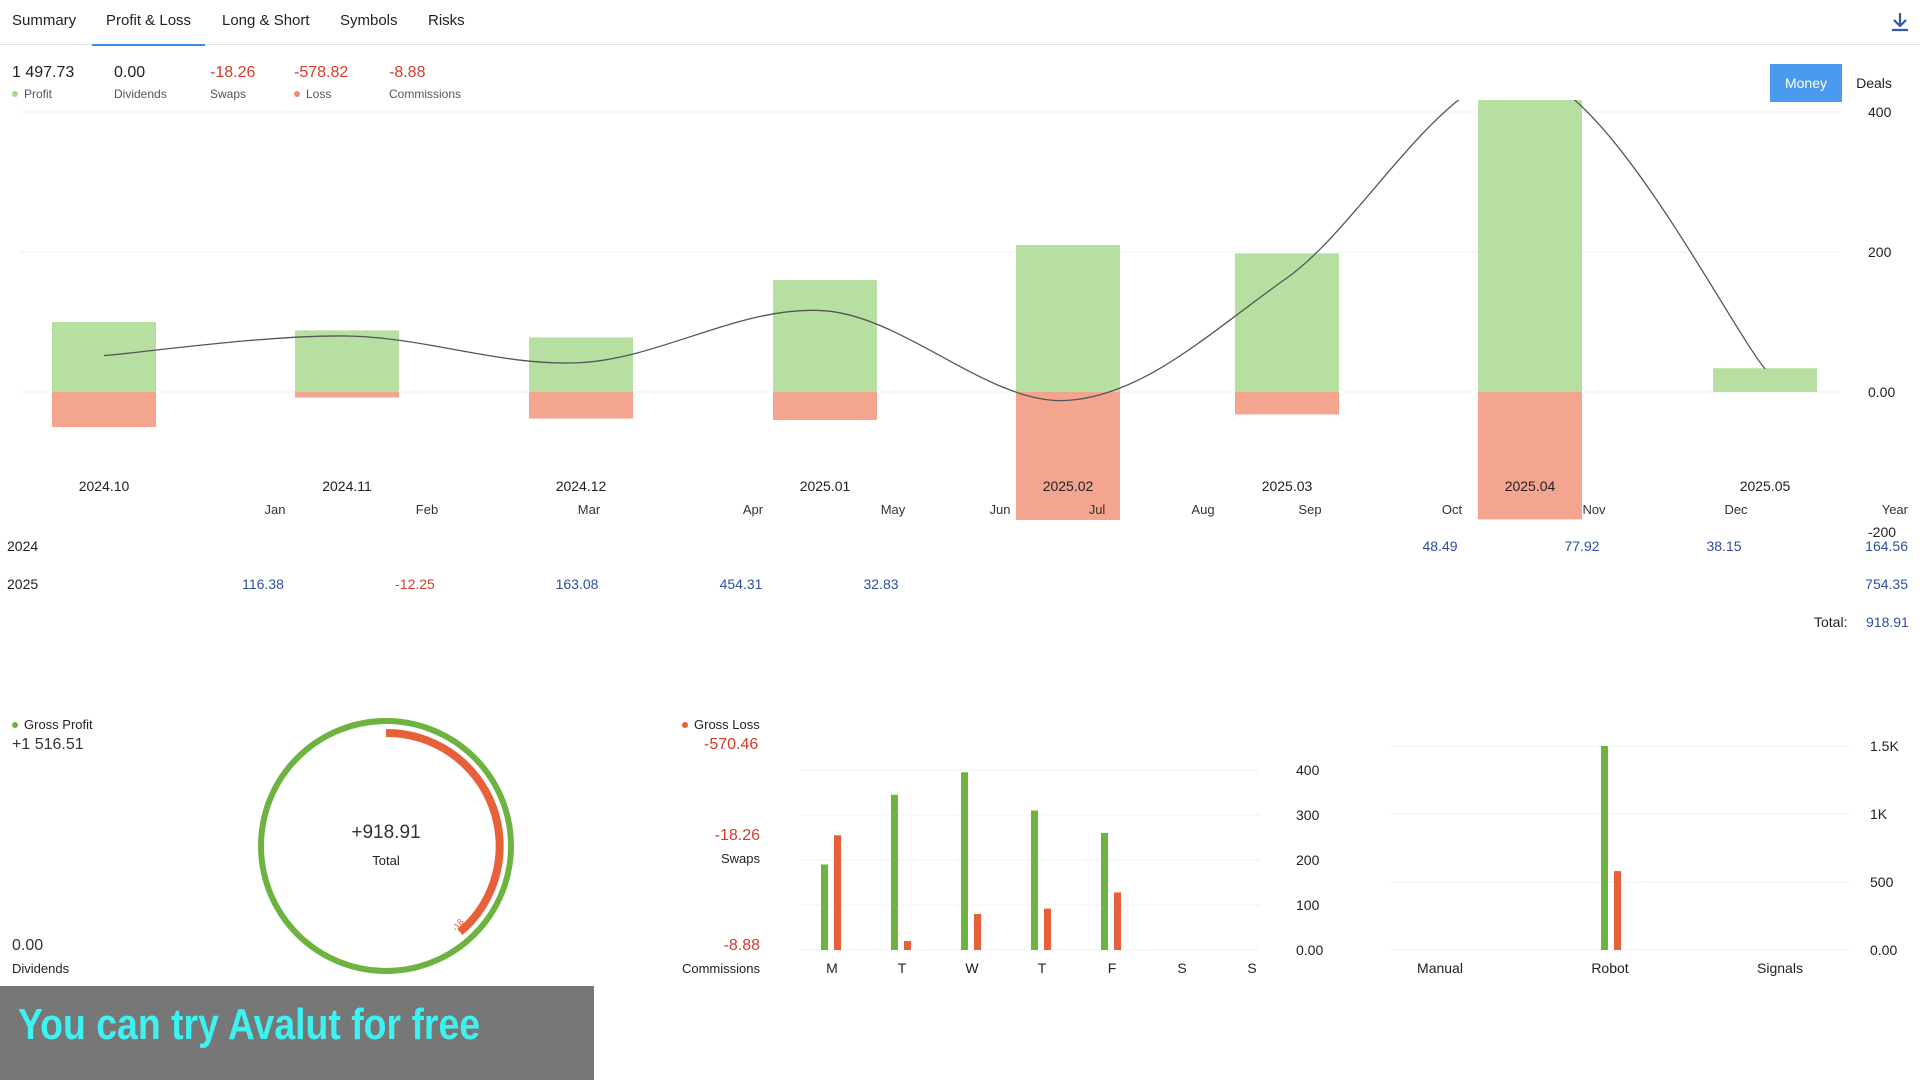 This screenshot has height=1080, width=1920. I want to click on table-cell: 38.15, so click(1724, 546).